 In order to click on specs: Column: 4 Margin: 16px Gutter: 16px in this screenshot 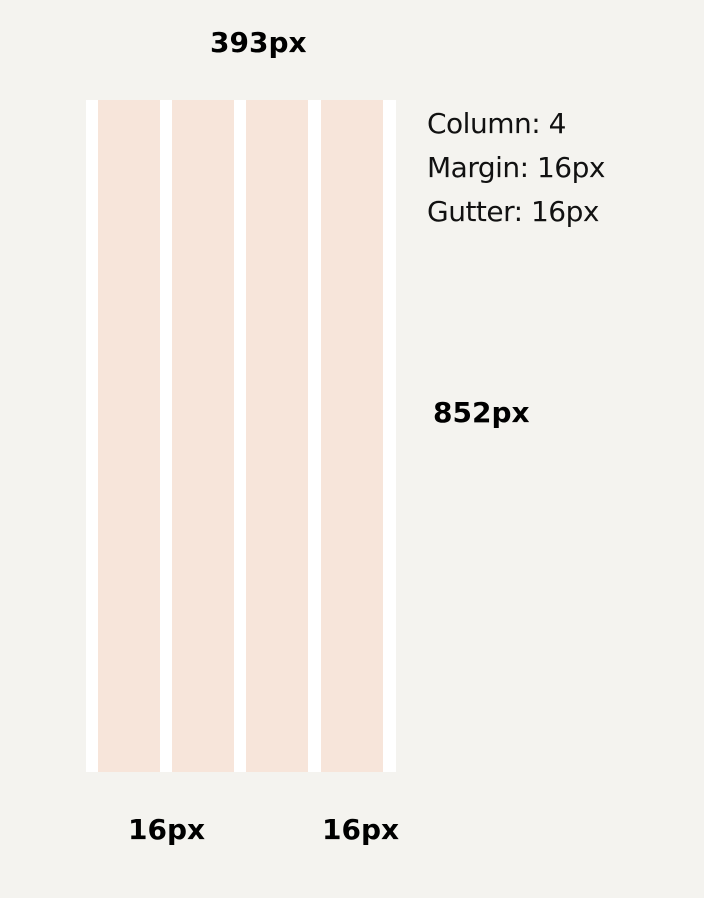, I will do `click(516, 168)`.